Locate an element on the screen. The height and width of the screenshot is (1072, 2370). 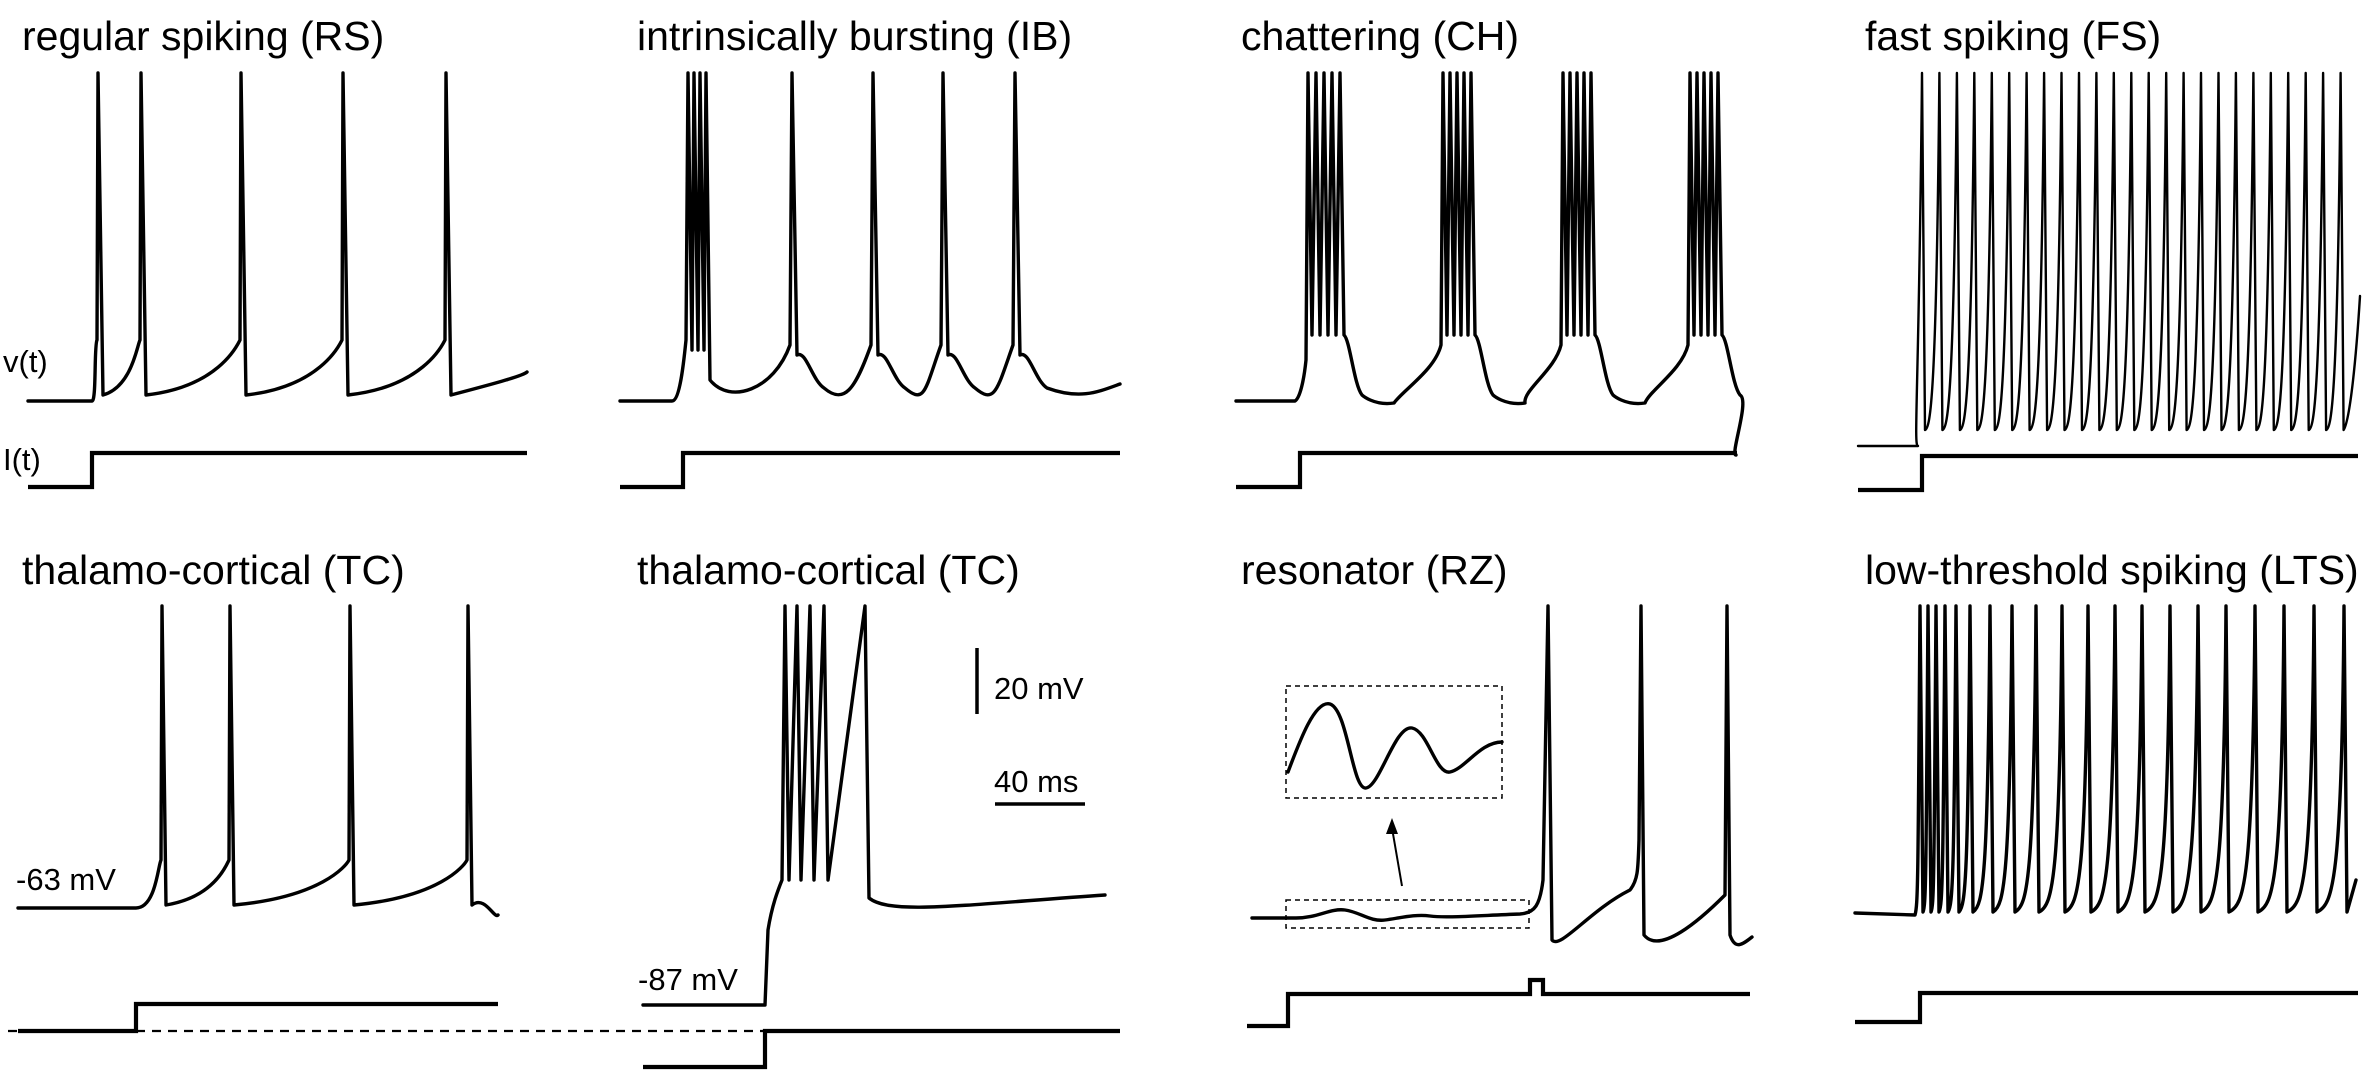
current-label: I(t) is located at coordinates (22, 459).